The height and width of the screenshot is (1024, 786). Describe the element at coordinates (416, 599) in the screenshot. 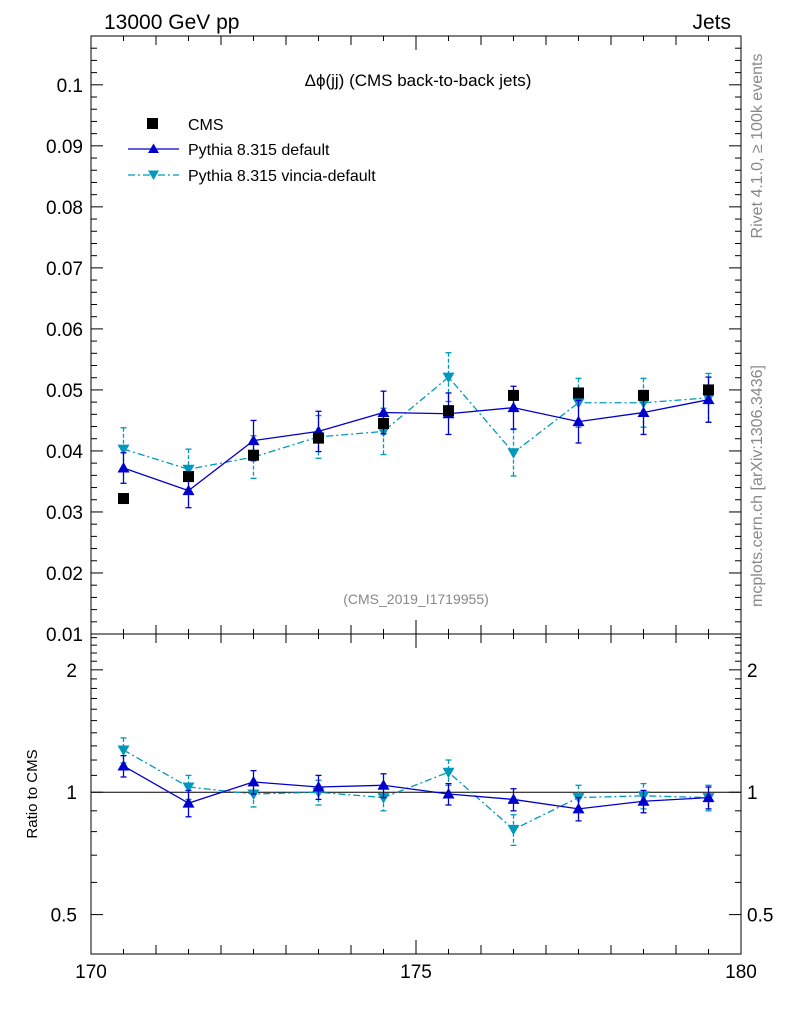

I see `analysis-tag: (CMS_2019_I1719955)` at that location.